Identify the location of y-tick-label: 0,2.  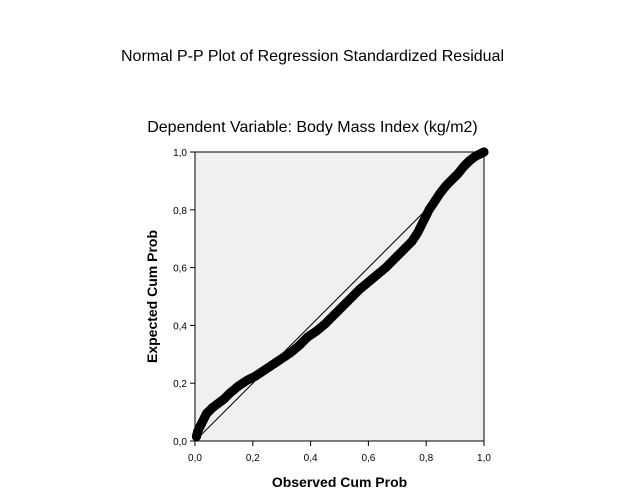
(180, 384).